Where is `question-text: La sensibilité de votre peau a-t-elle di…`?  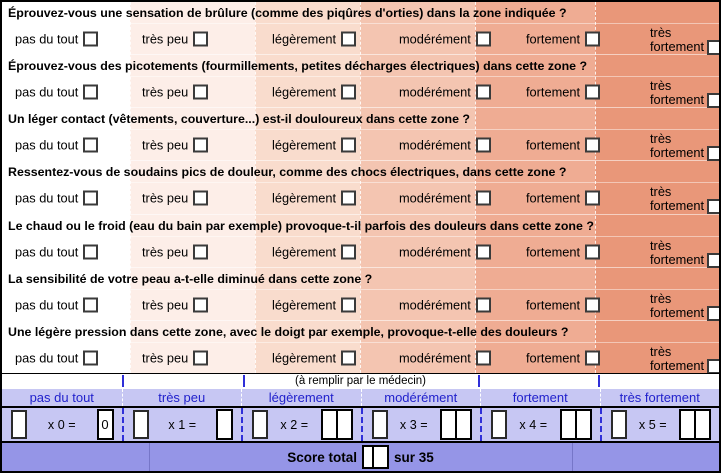 question-text: La sensibilité de votre peau a-t-elle di… is located at coordinates (190, 278).